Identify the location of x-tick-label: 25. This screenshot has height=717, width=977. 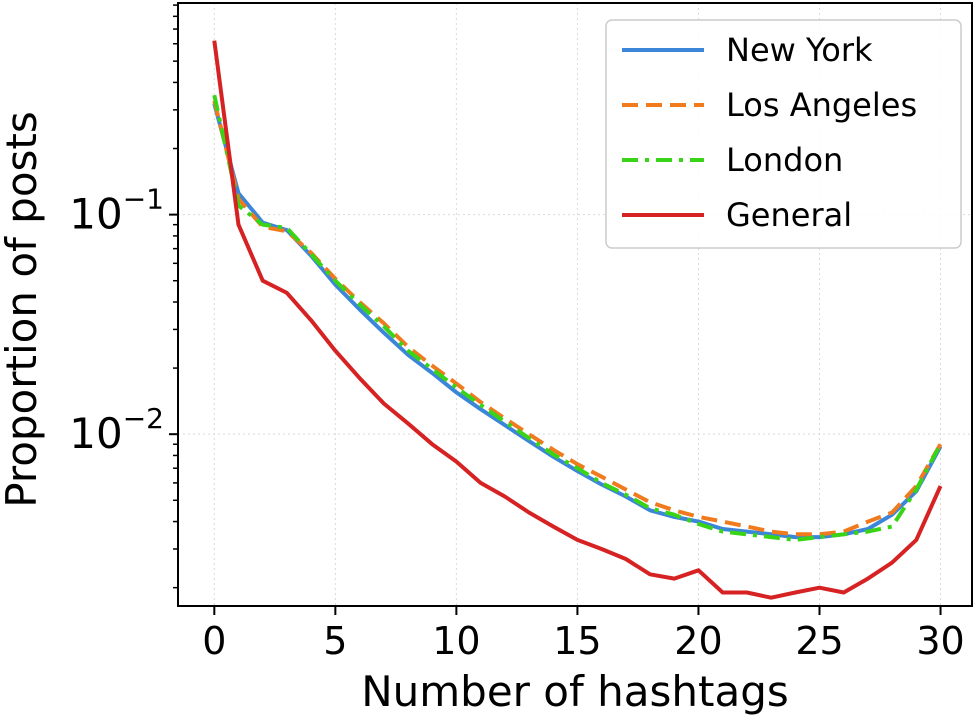
(819, 641).